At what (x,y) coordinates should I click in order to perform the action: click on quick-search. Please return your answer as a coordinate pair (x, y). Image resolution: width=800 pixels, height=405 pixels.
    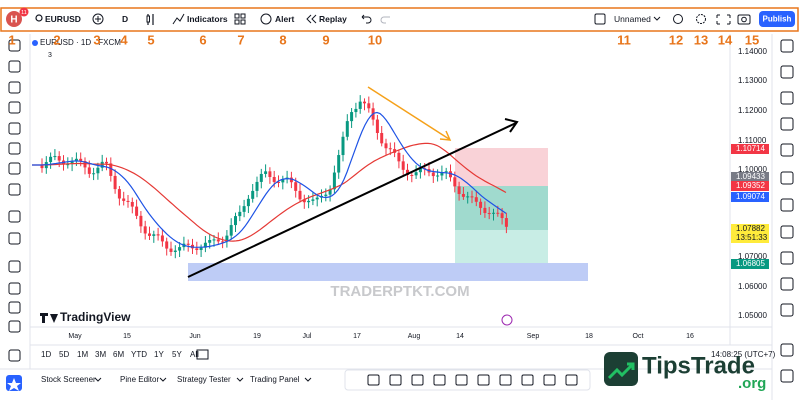
    Looking at the image, I should click on (678, 19).